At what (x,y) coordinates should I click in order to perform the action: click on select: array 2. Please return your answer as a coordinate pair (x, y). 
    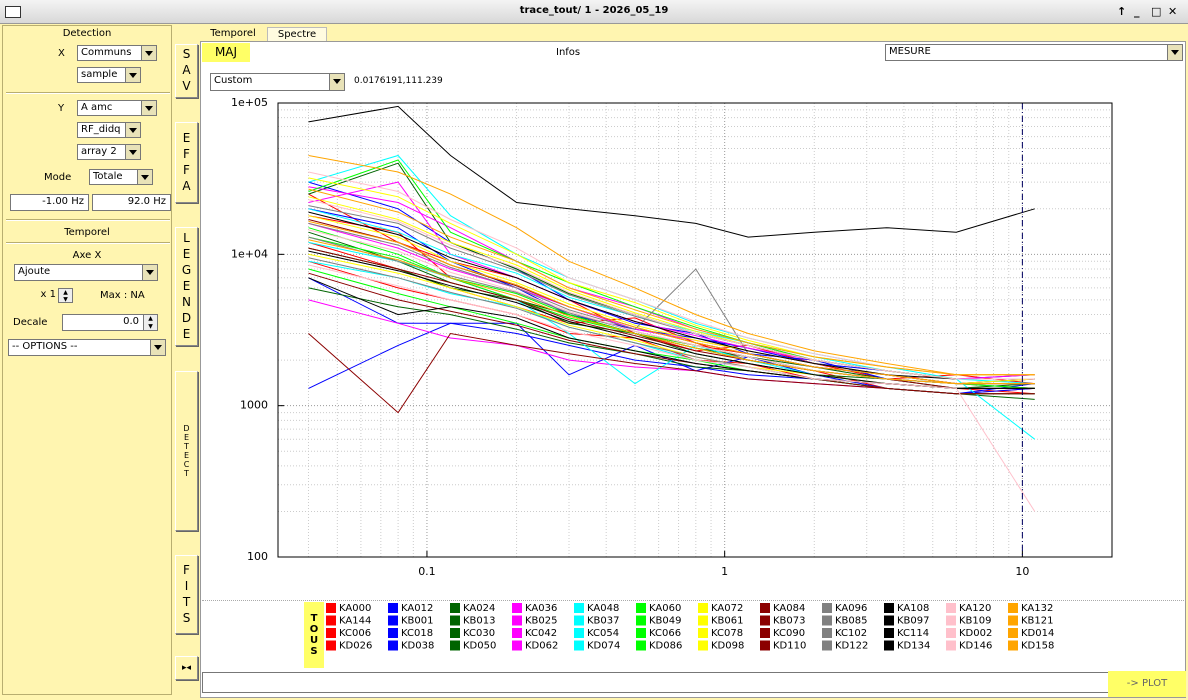
    Looking at the image, I should click on (109, 152).